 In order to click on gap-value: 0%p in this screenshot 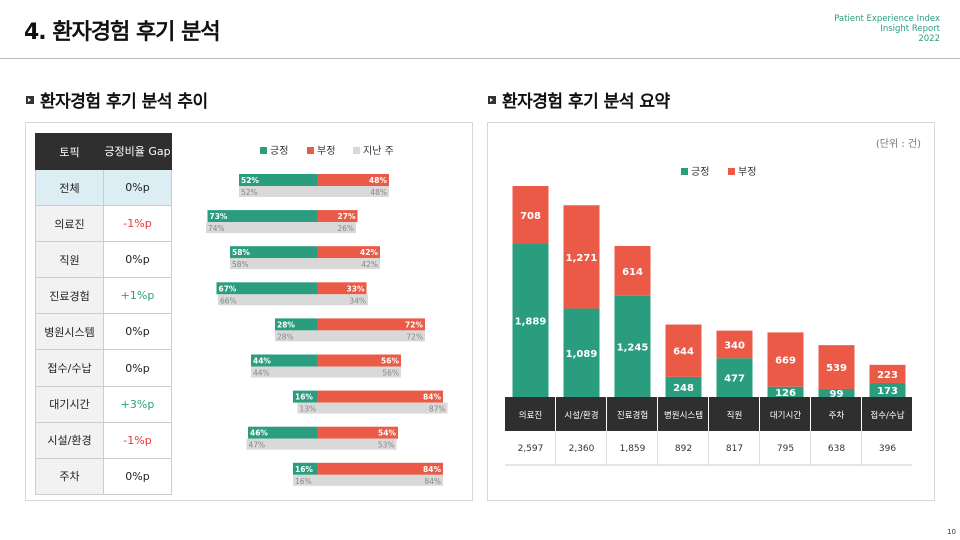, I will do `click(137, 187)`.